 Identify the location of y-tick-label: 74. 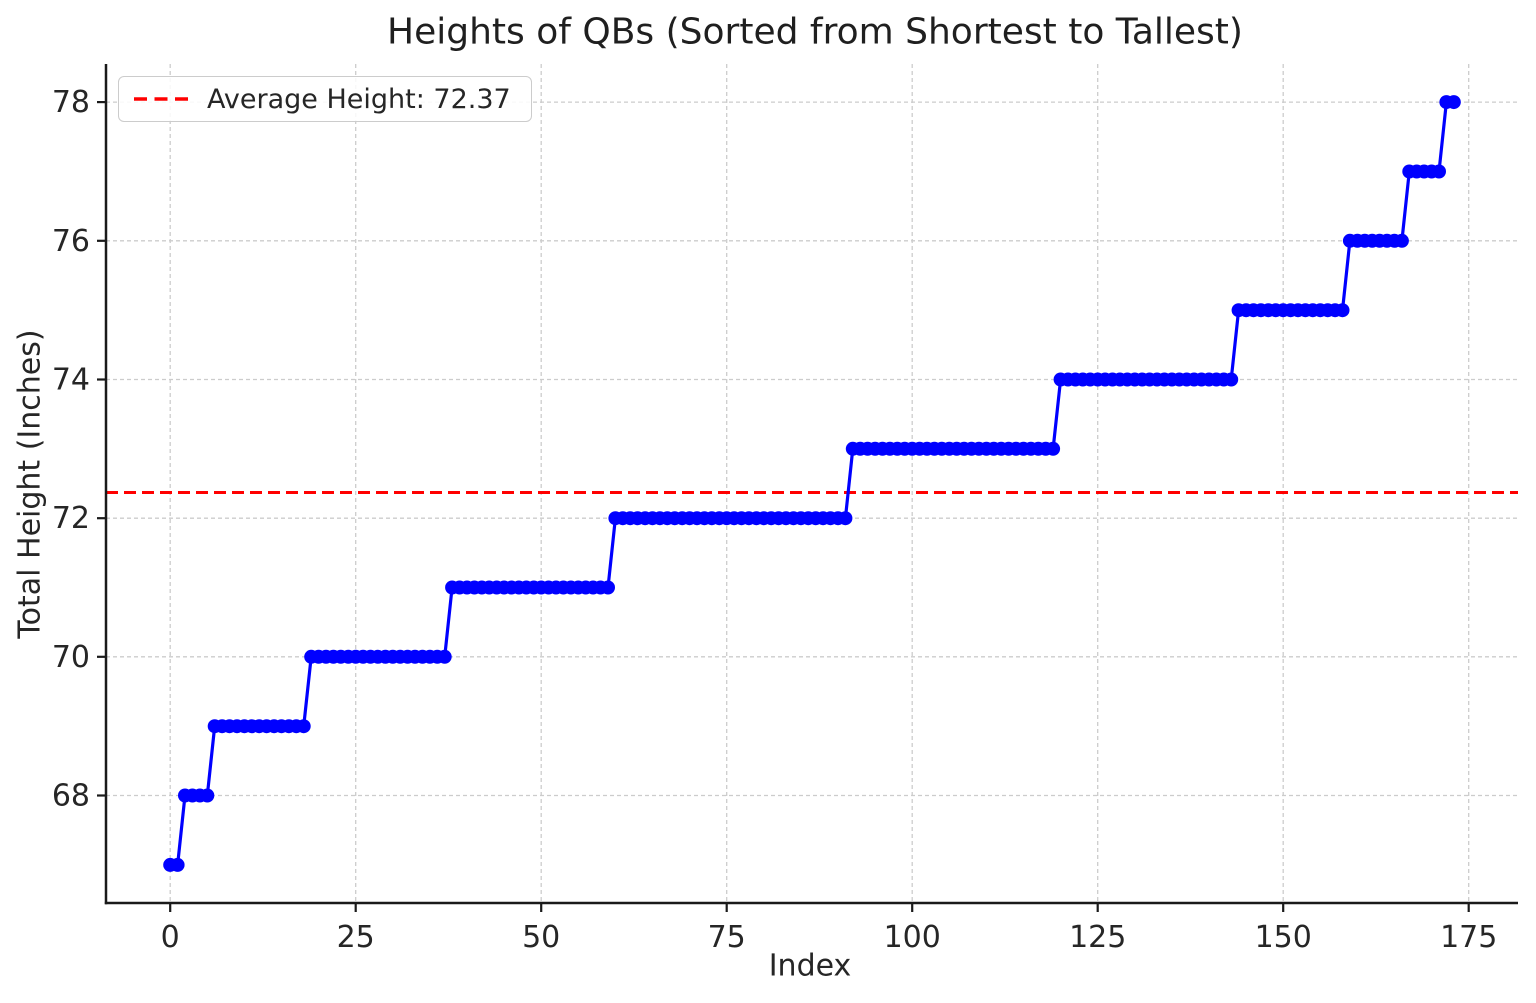
(71, 380).